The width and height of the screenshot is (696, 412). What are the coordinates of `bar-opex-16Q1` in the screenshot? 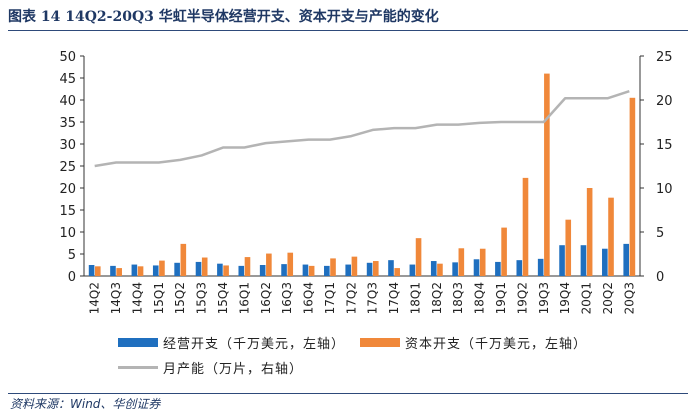 It's located at (241, 270).